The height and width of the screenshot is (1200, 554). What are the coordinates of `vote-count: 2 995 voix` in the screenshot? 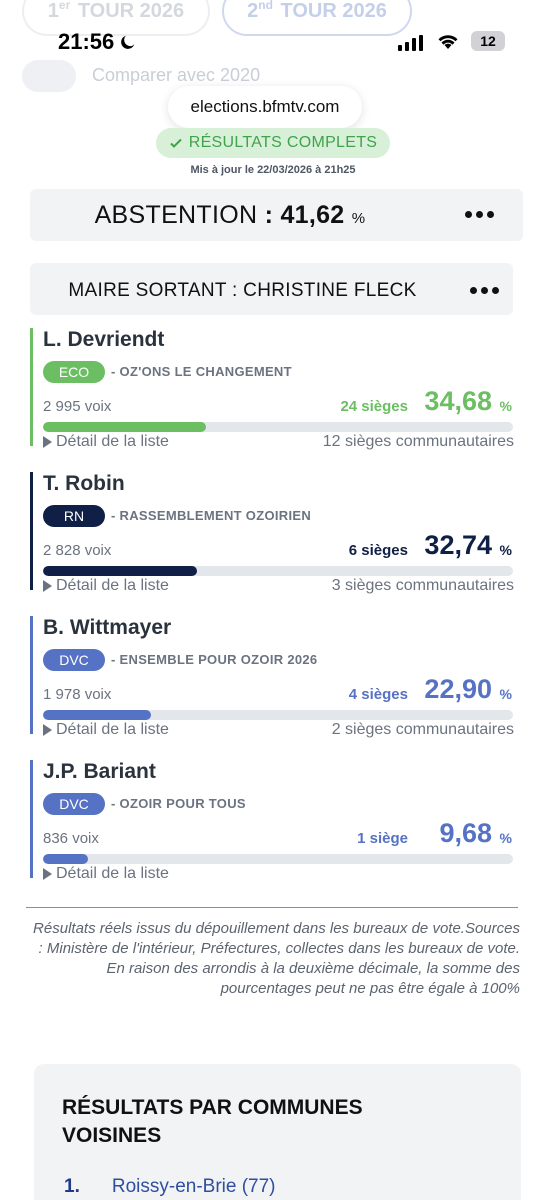 It's located at (77, 406).